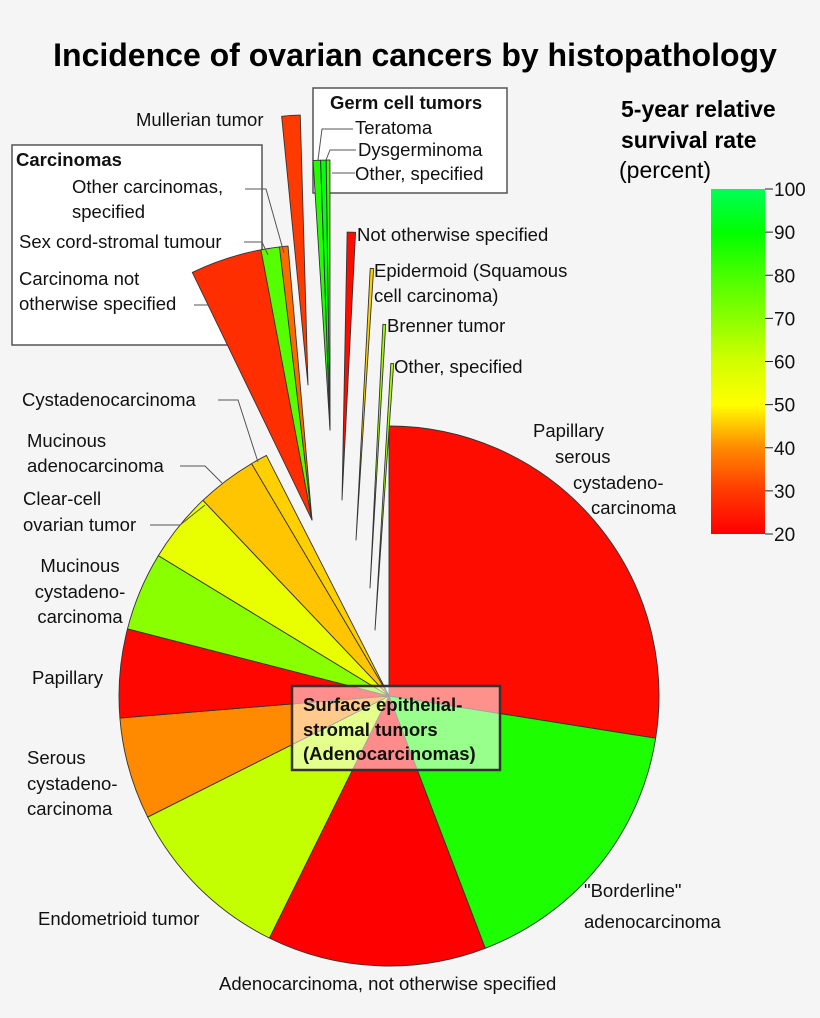 The image size is (820, 1018). I want to click on colorbar-tick-label: 70, so click(784, 319).